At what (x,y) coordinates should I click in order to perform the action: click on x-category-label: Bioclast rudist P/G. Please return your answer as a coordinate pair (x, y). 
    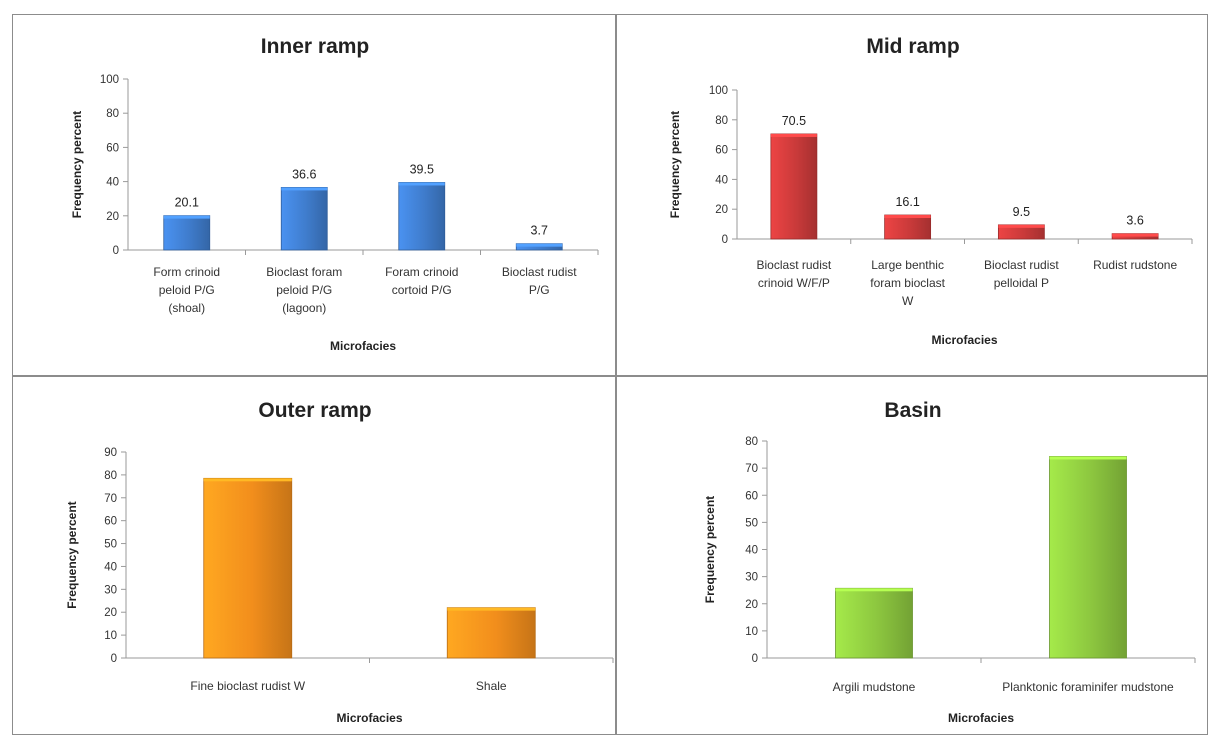
    Looking at the image, I should click on (539, 281).